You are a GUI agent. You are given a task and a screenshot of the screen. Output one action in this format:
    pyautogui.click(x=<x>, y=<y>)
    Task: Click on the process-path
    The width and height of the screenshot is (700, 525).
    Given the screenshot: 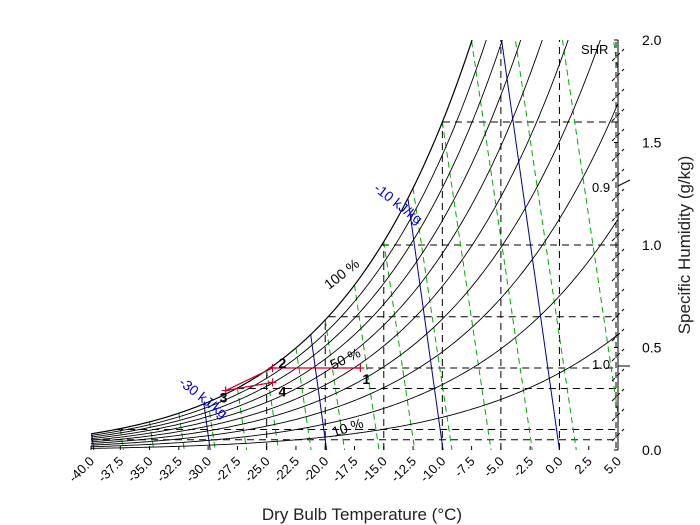 What is the action you would take?
    pyautogui.click(x=293, y=379)
    